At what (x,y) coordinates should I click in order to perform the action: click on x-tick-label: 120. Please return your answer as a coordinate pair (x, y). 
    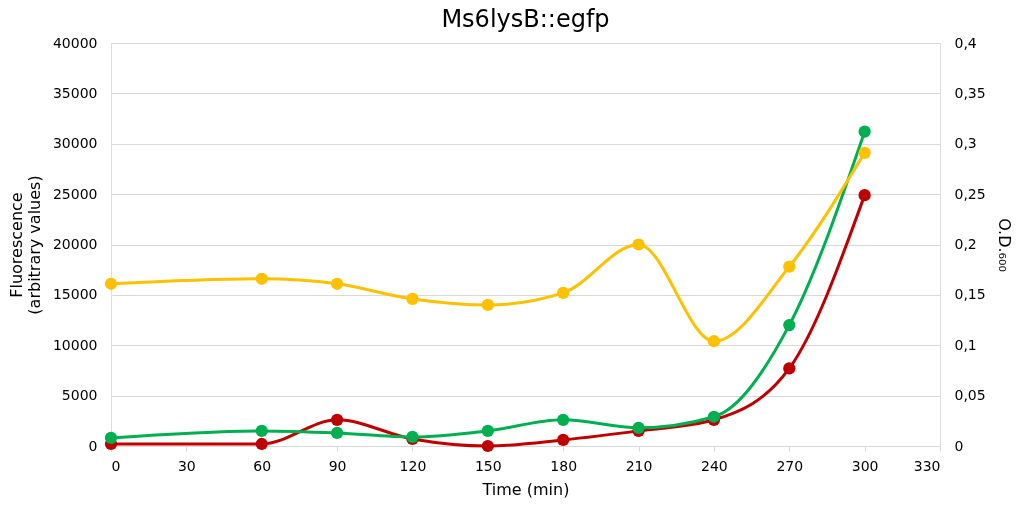
    Looking at the image, I should click on (413, 465).